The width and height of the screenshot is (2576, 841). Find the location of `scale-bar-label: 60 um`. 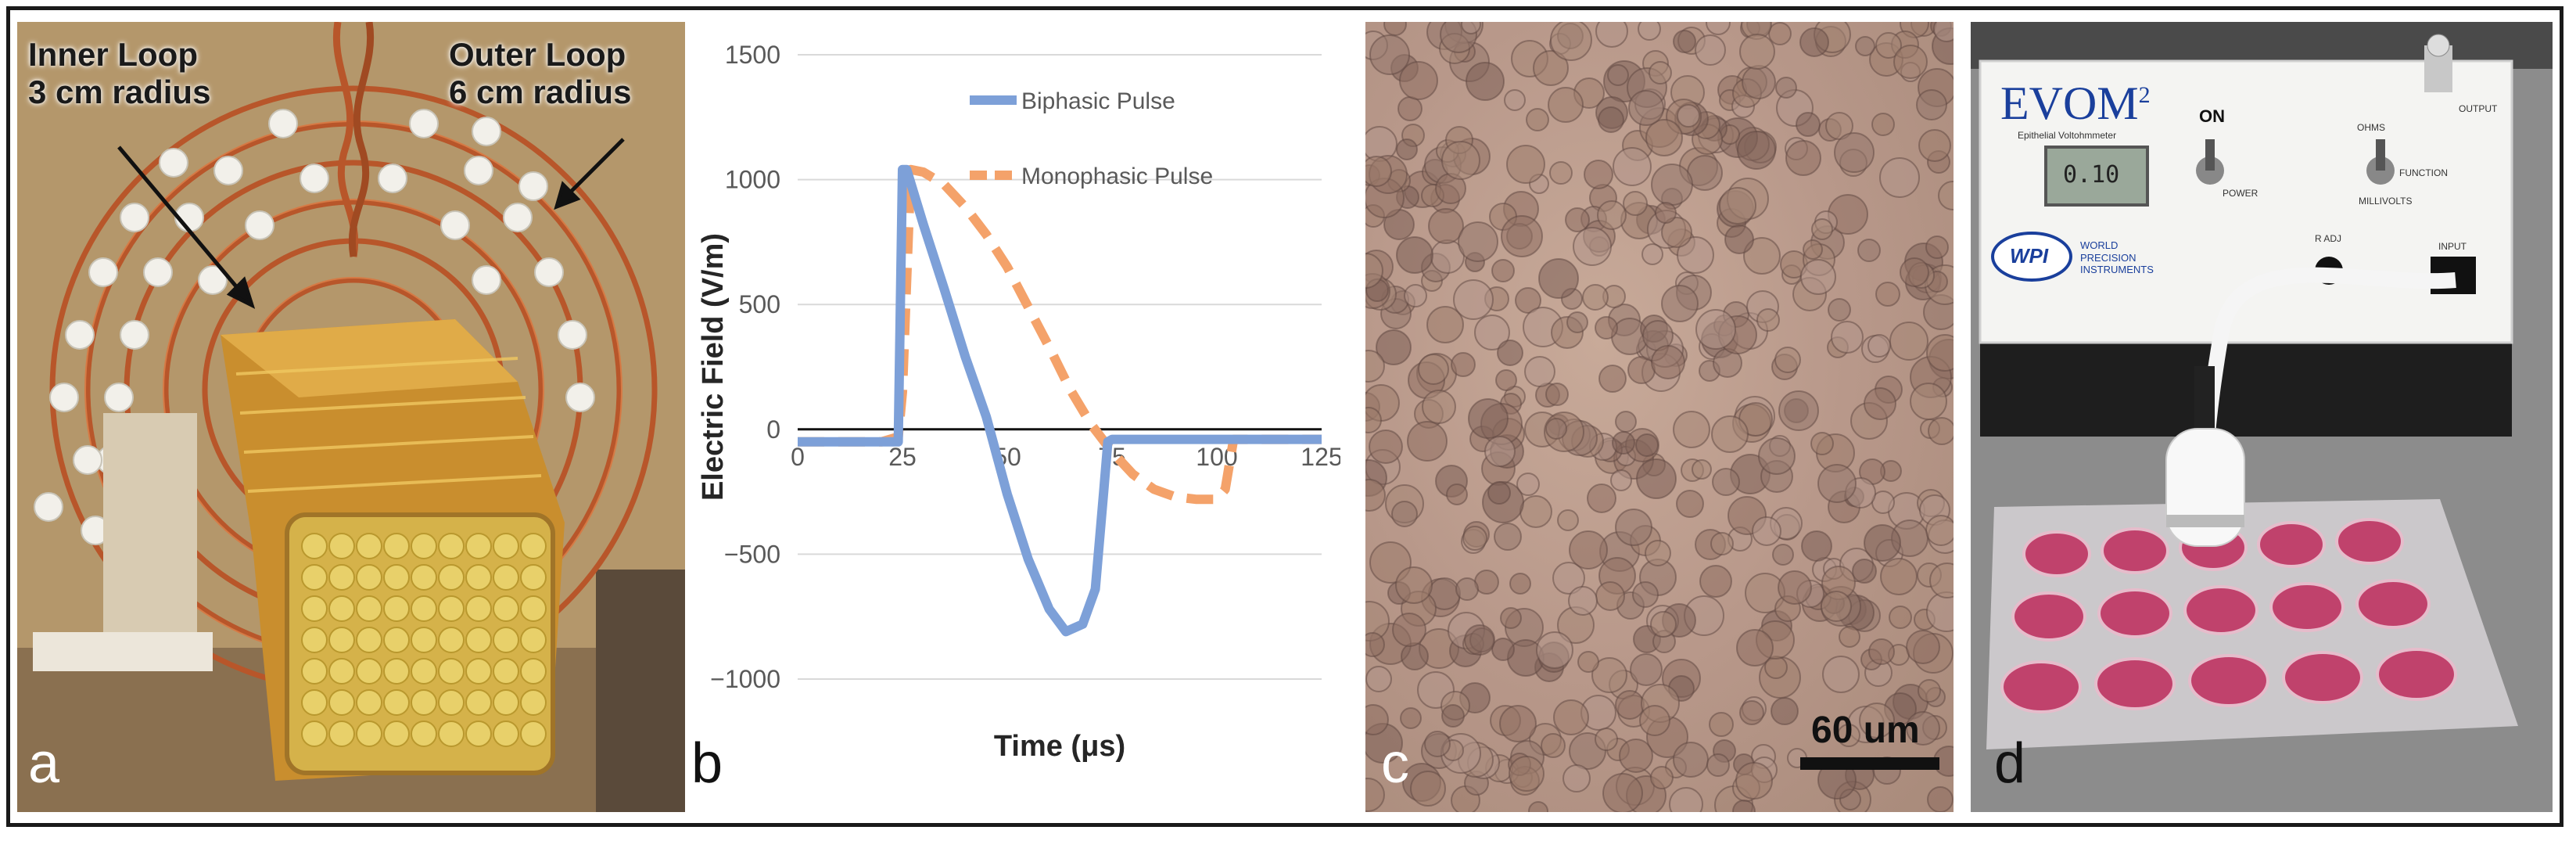

scale-bar-label: 60 um is located at coordinates (1865, 730).